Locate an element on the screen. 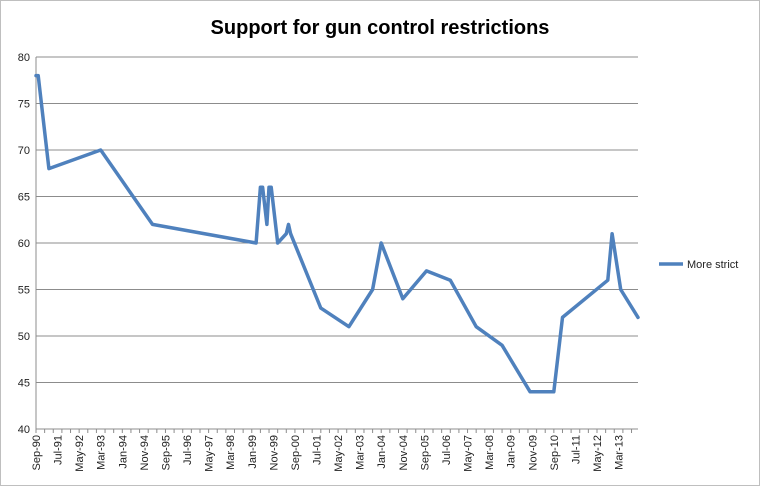 The image size is (760, 486). x-tick-label: Nov-99 is located at coordinates (274, 452).